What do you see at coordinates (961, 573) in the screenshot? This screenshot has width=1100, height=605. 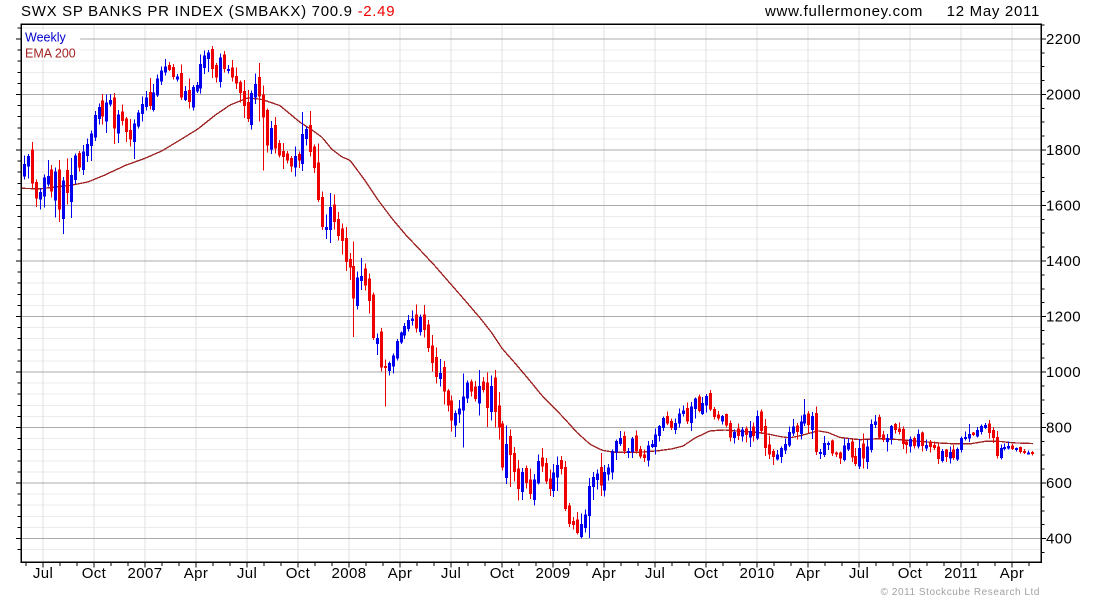 I see `svg-text: 2011` at bounding box center [961, 573].